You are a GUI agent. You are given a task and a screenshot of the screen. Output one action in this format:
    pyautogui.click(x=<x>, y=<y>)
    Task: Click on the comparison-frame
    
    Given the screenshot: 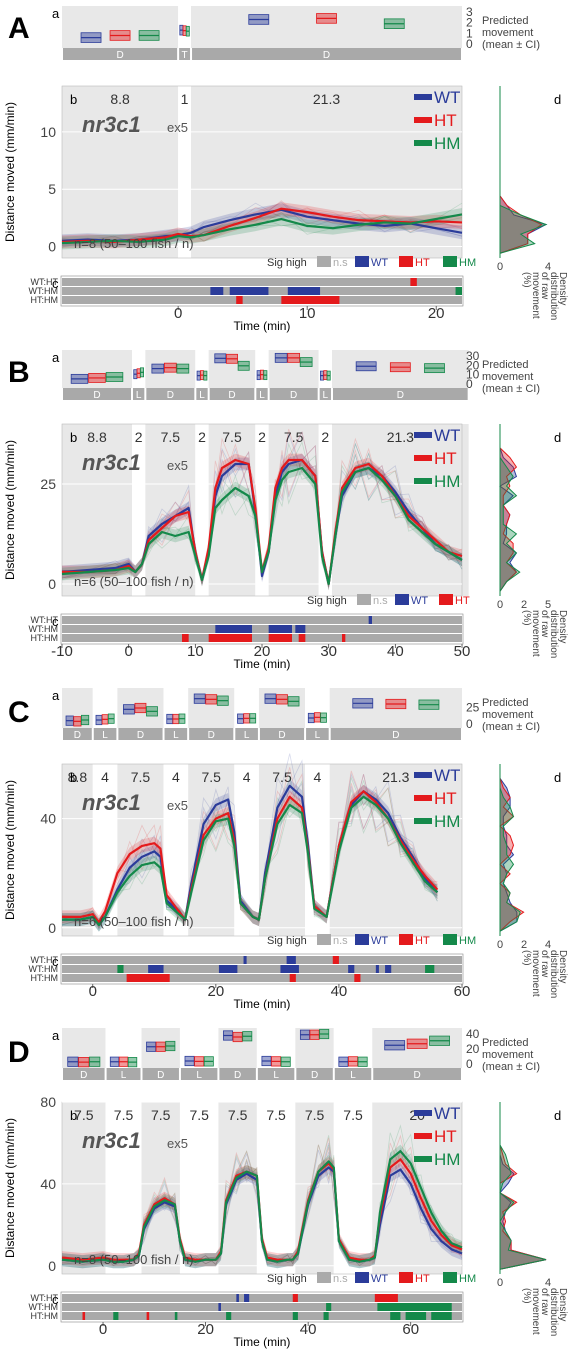 What is the action you would take?
    pyautogui.click(x=262, y=1307)
    